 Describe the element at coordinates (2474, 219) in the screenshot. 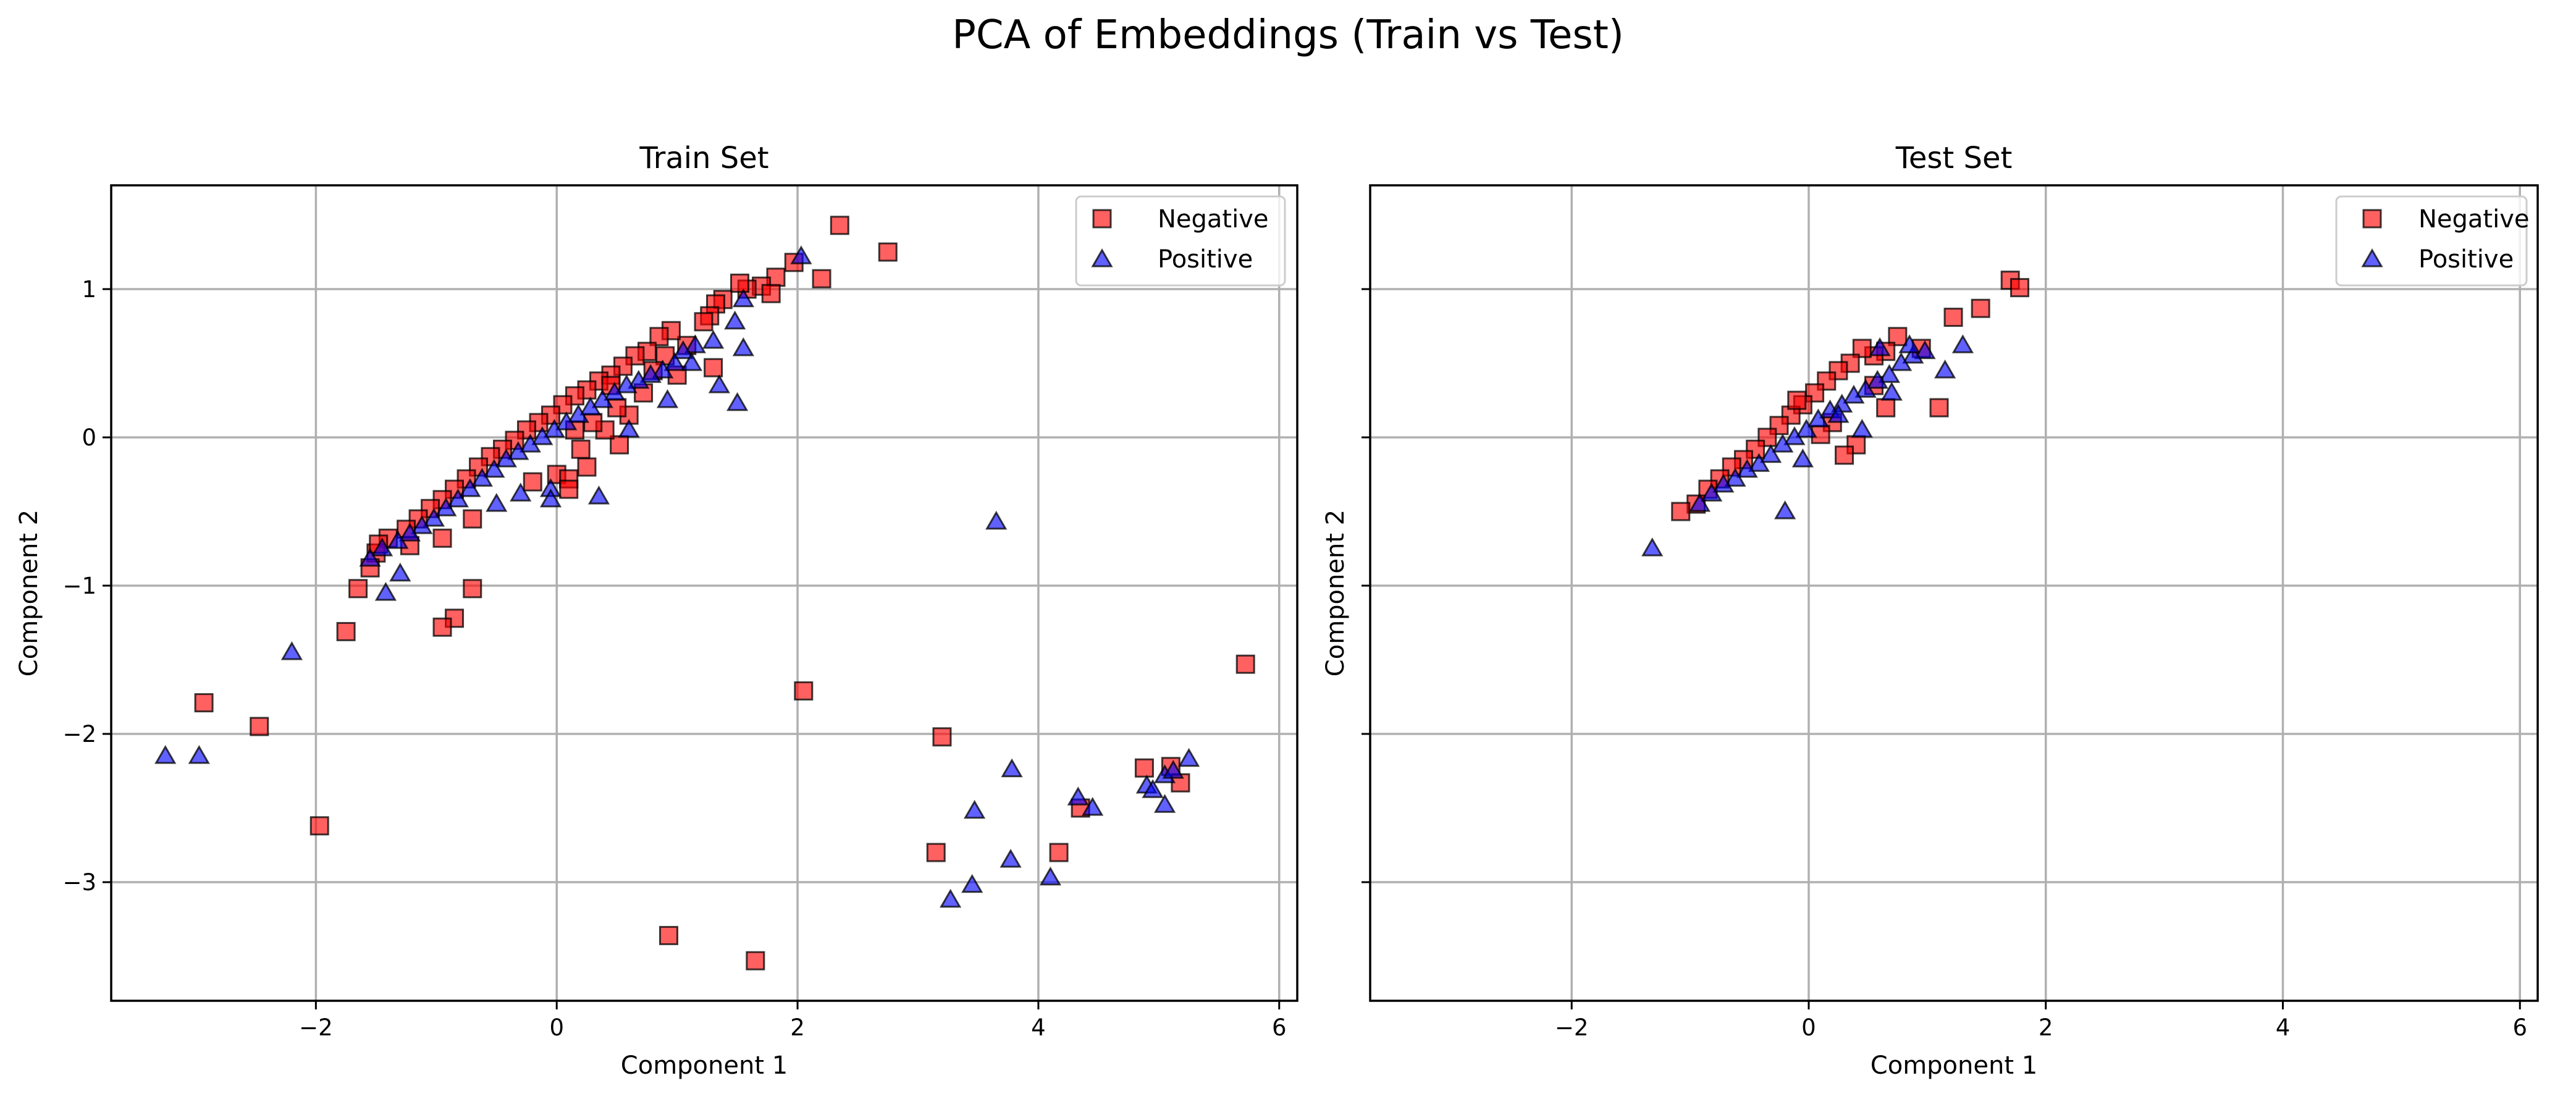

I see `test-legend-negative-label: Negative` at that location.